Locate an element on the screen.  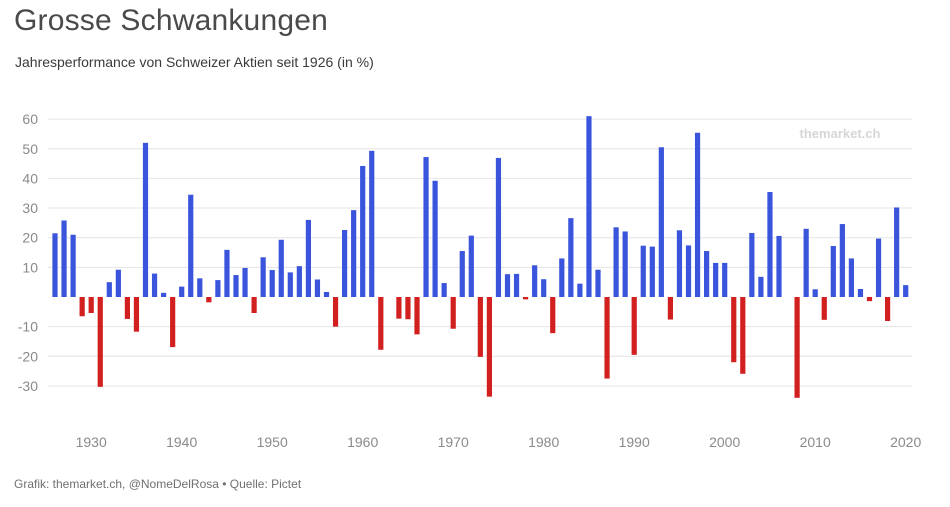
bar-1984 is located at coordinates (580, 290).